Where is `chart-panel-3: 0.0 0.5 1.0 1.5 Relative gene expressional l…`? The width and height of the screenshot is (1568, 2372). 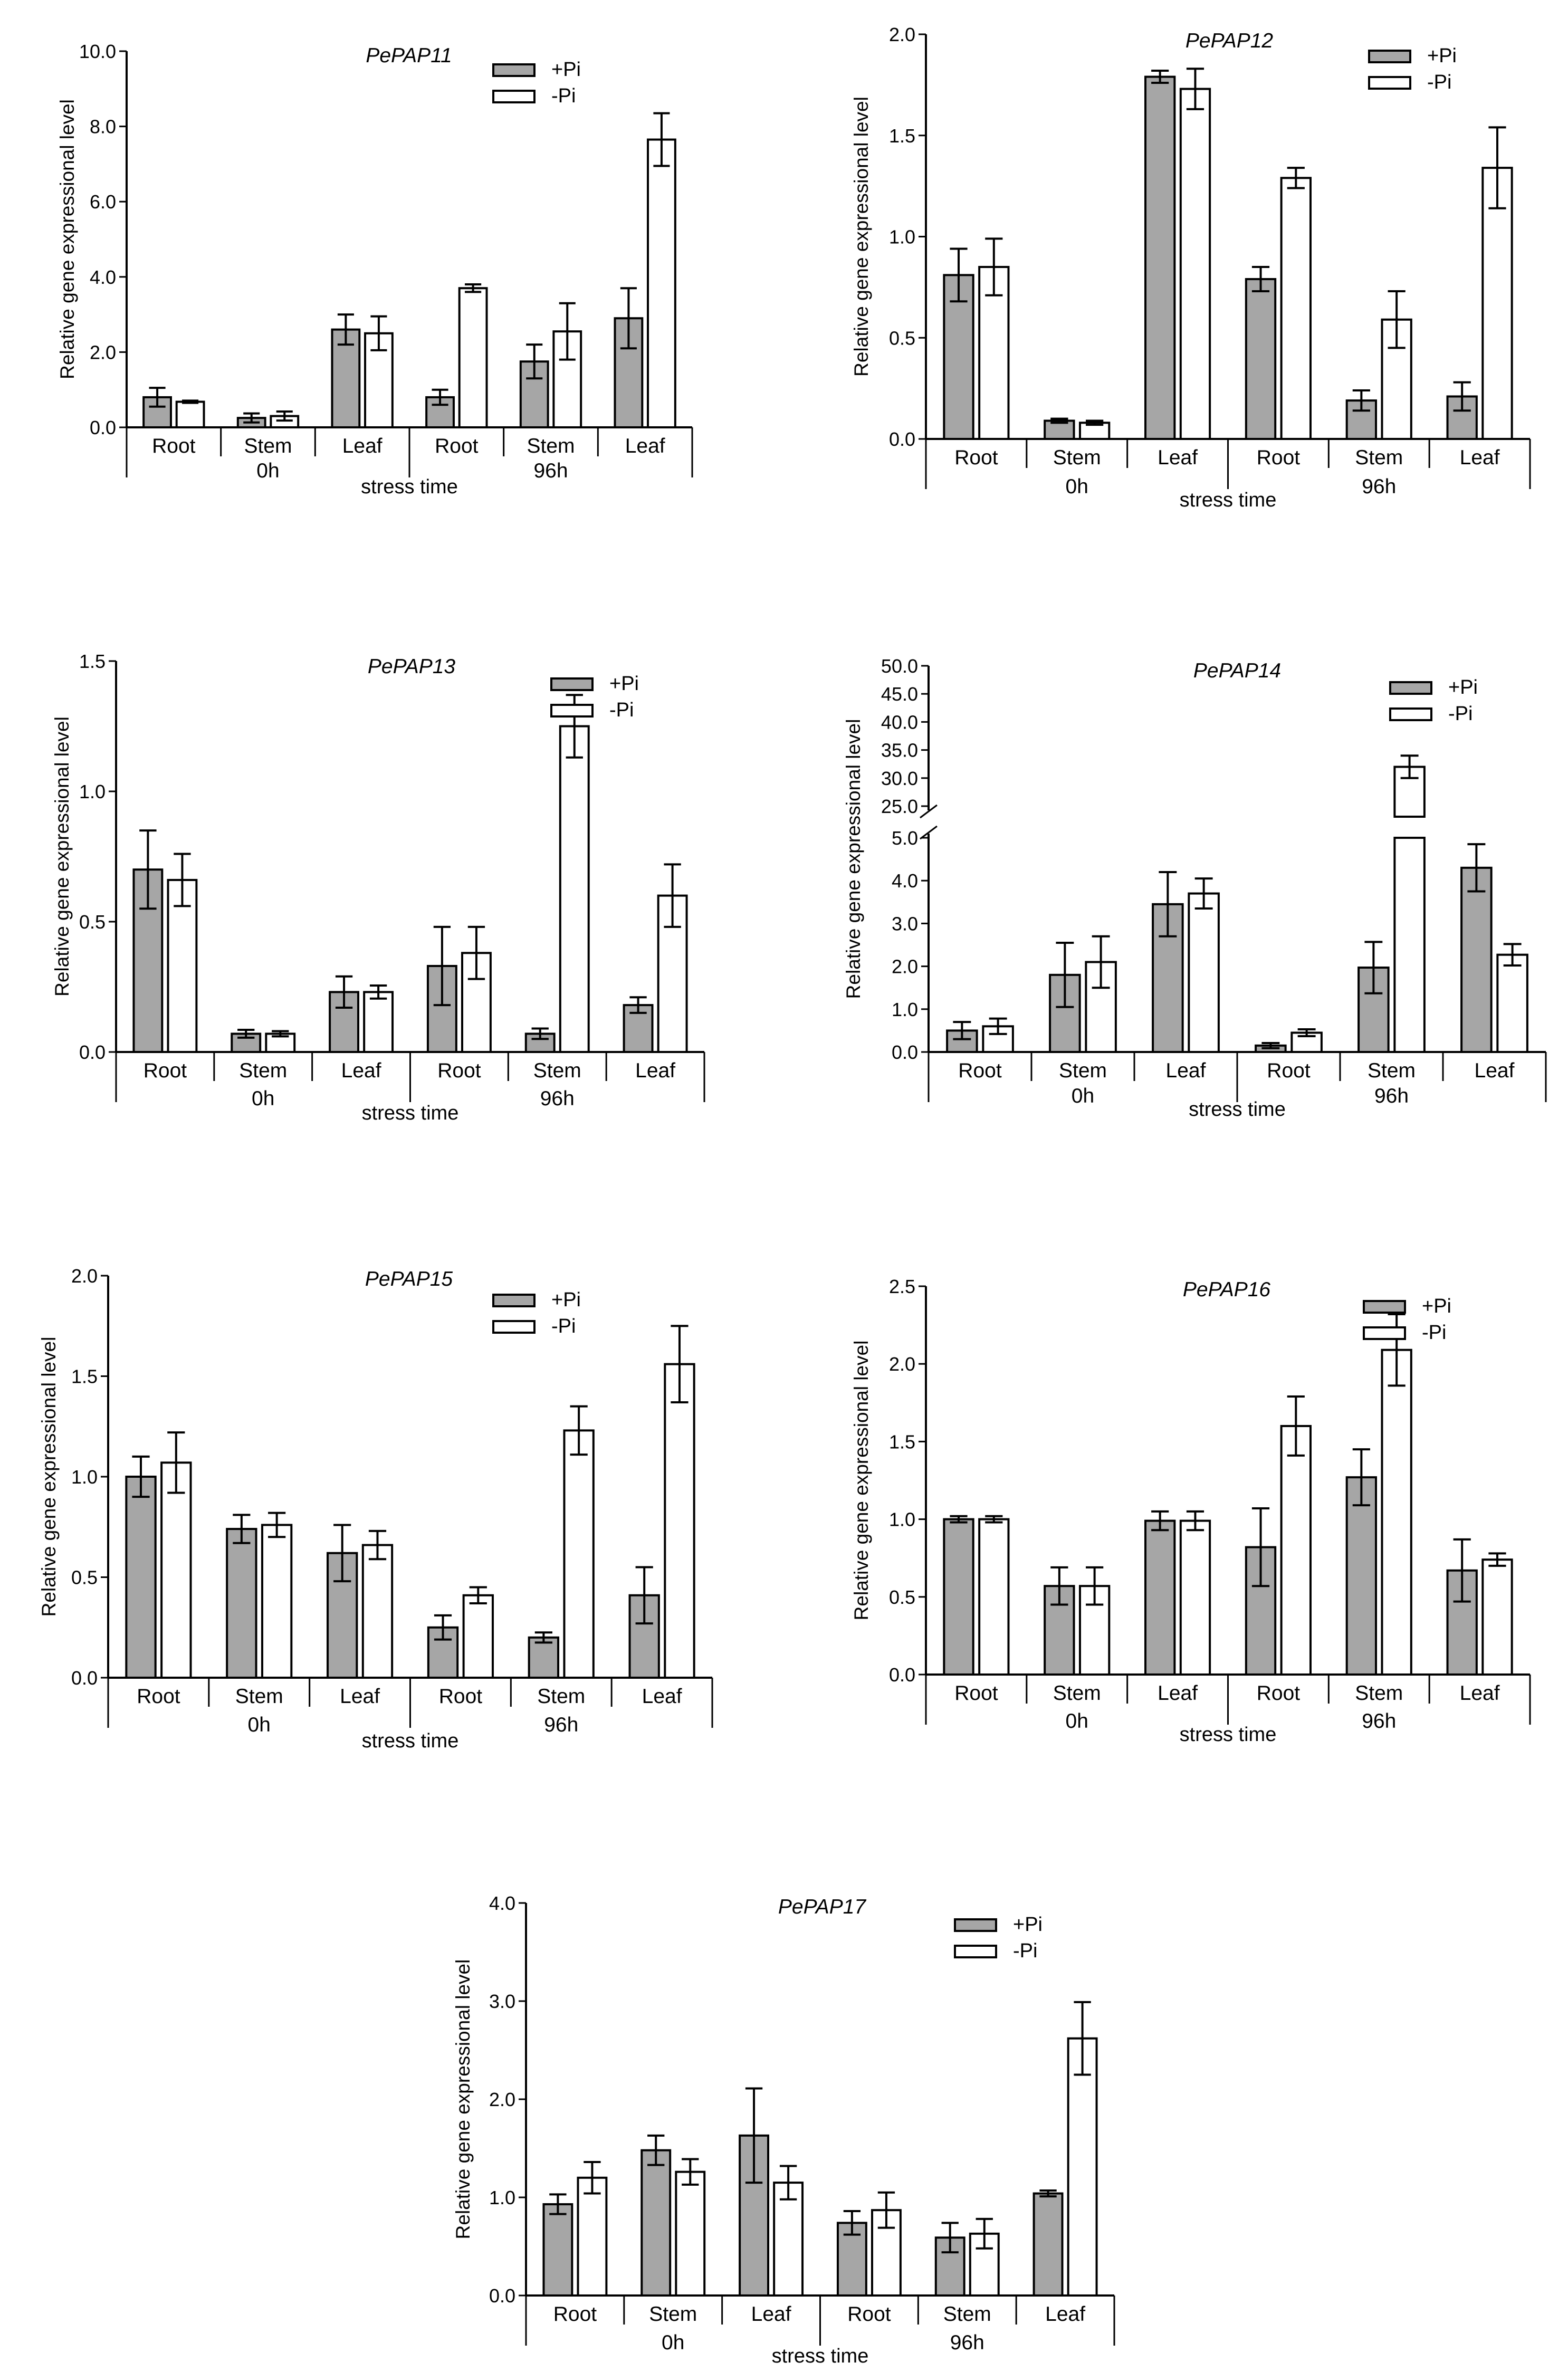
chart-panel-3: 0.0 0.5 1.0 1.5 Relative gene expressional l… is located at coordinates (378, 887).